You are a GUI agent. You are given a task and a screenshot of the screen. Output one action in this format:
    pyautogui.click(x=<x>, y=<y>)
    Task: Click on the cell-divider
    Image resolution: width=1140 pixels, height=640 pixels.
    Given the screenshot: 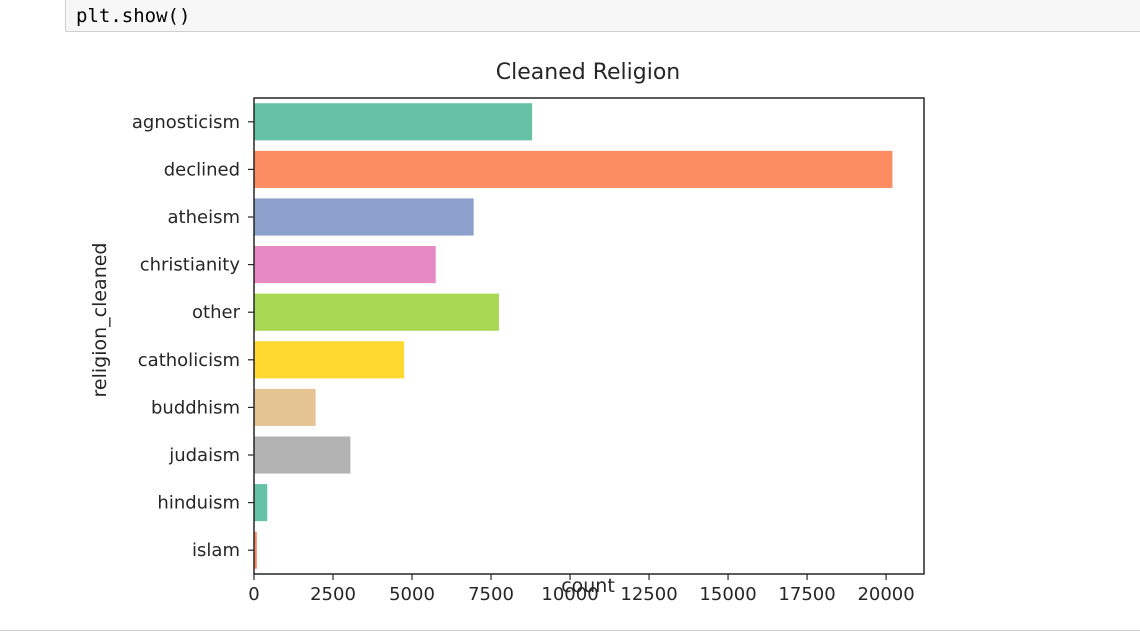 What is the action you would take?
    pyautogui.click(x=570, y=630)
    